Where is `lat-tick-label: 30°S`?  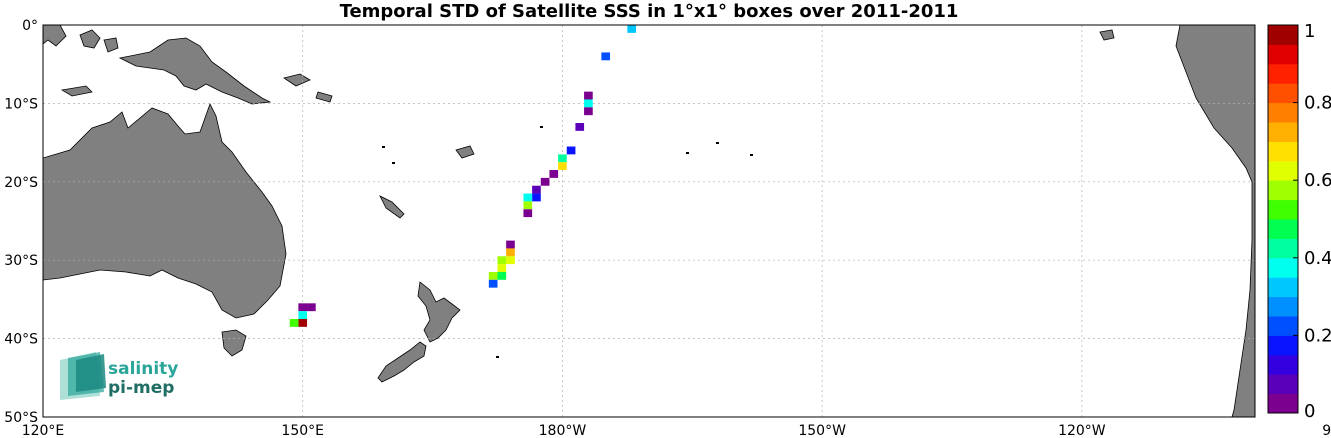 lat-tick-label: 30°S is located at coordinates (21, 261).